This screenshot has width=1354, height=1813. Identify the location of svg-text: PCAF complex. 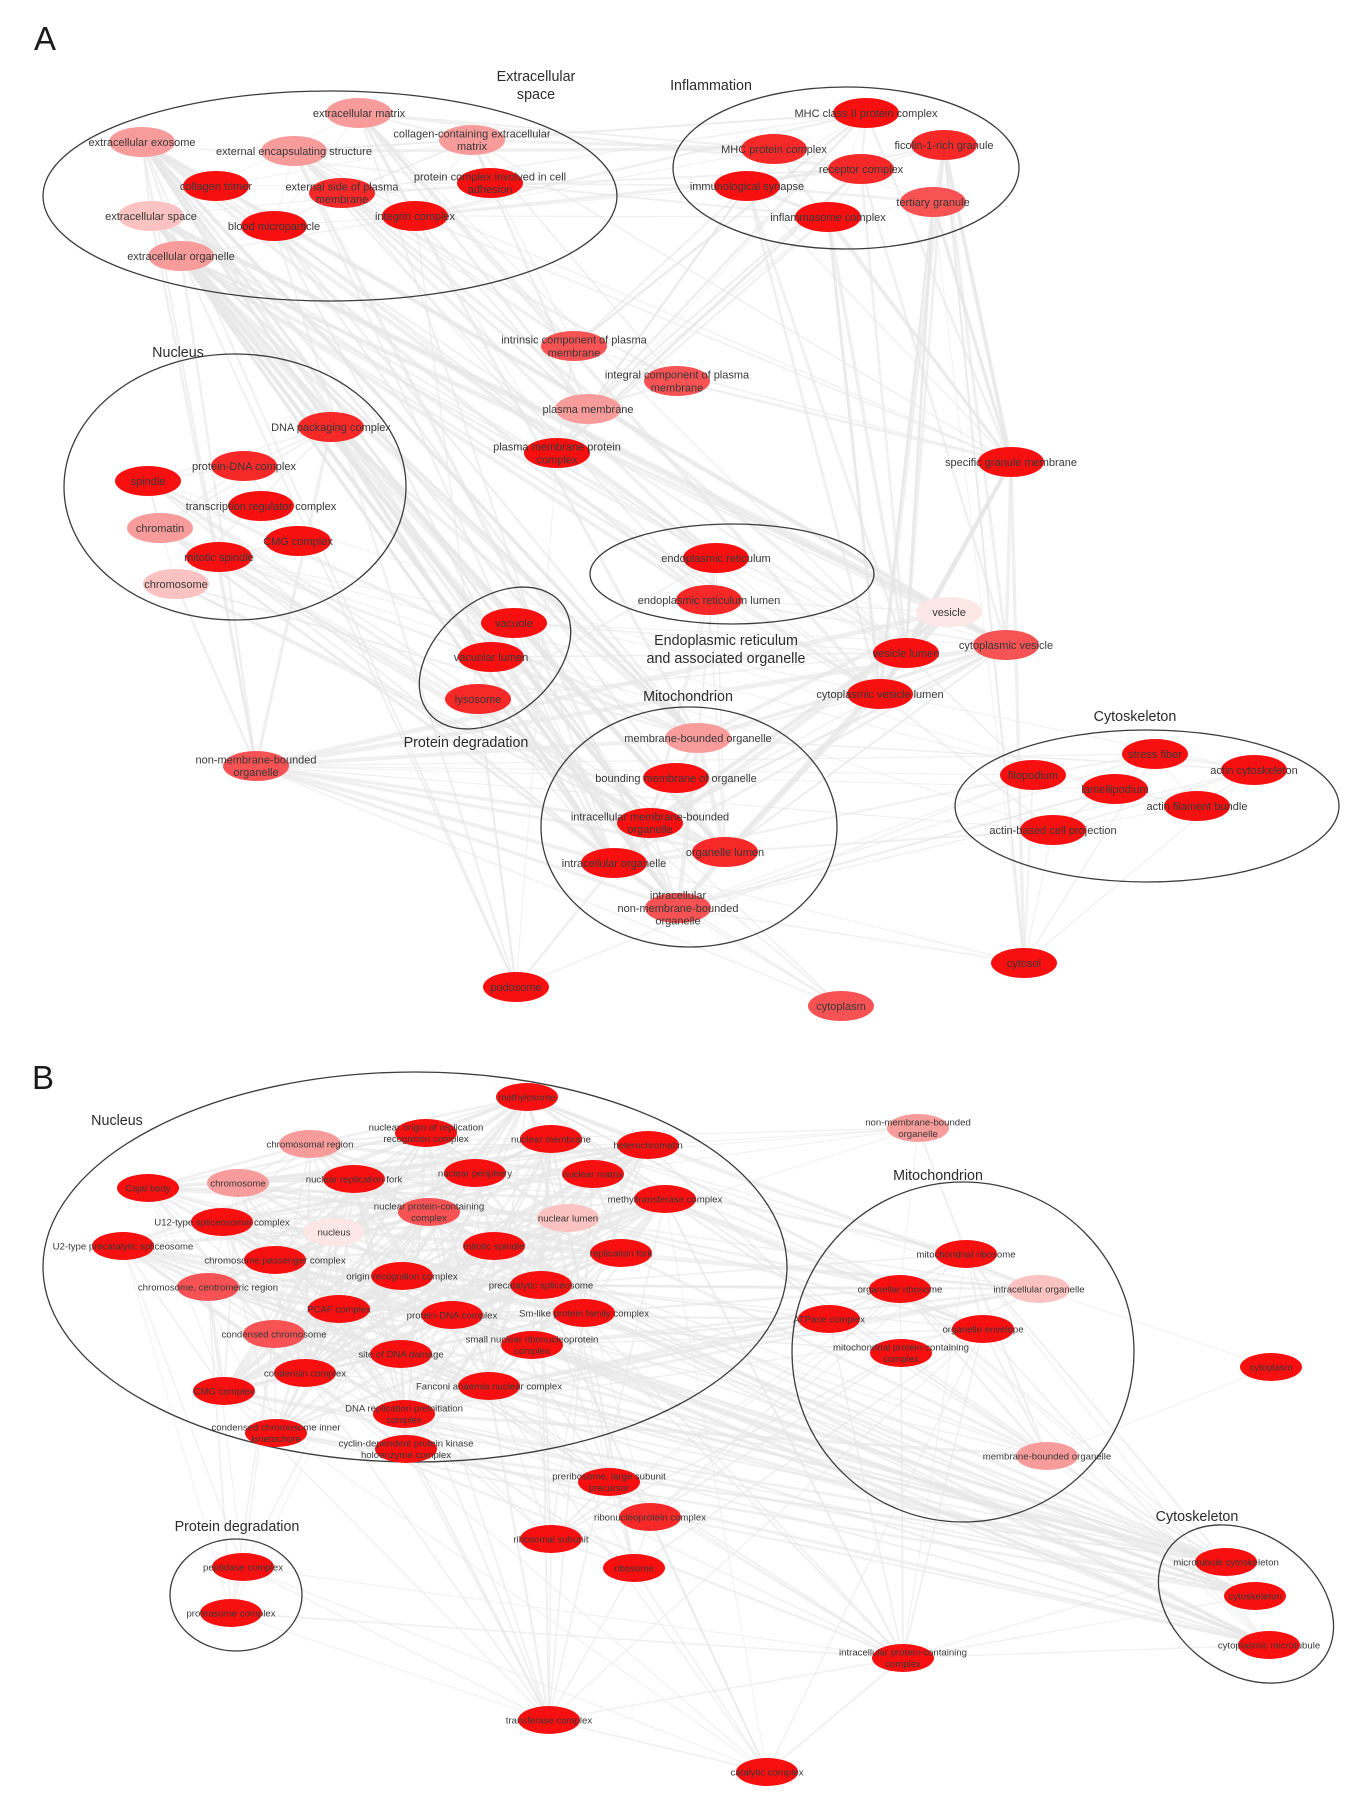
(339, 1309).